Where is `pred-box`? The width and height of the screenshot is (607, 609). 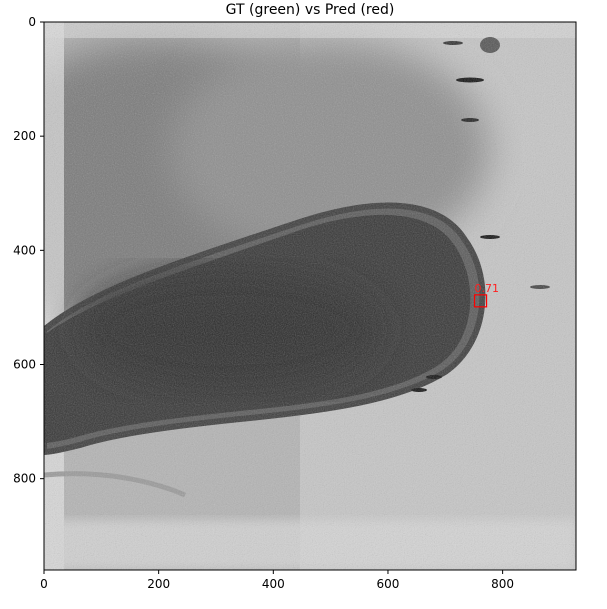 pred-box is located at coordinates (480, 301).